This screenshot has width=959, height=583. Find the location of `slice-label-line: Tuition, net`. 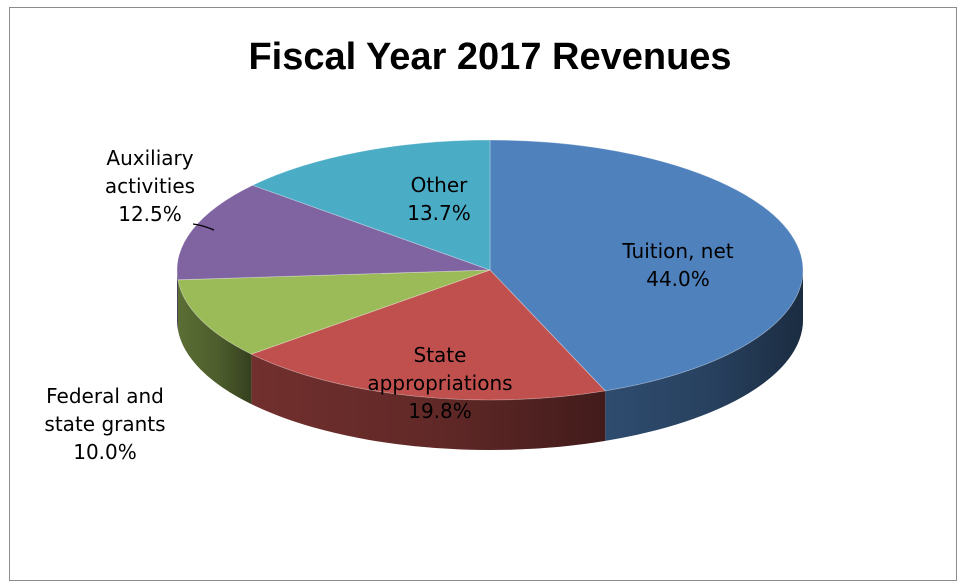

slice-label-line: Tuition, net is located at coordinates (677, 251).